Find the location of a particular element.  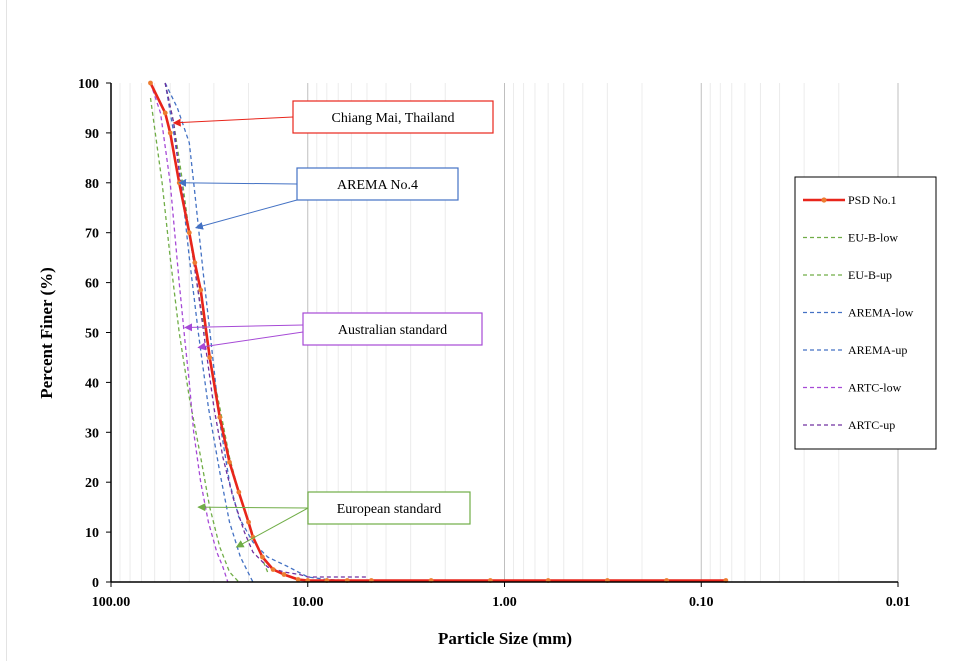

series-line-arema-low is located at coordinates (209, 332).